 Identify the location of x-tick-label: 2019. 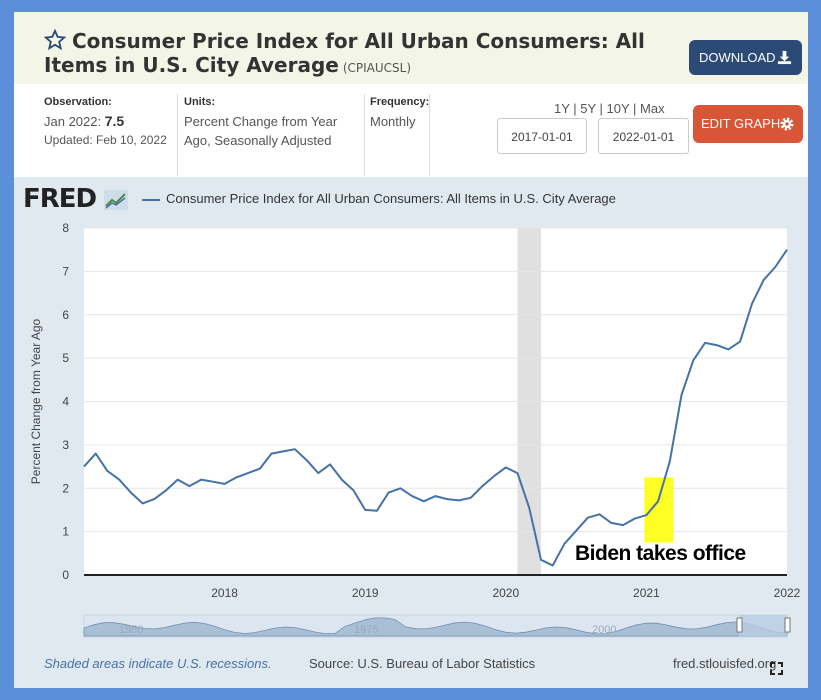
(365, 593).